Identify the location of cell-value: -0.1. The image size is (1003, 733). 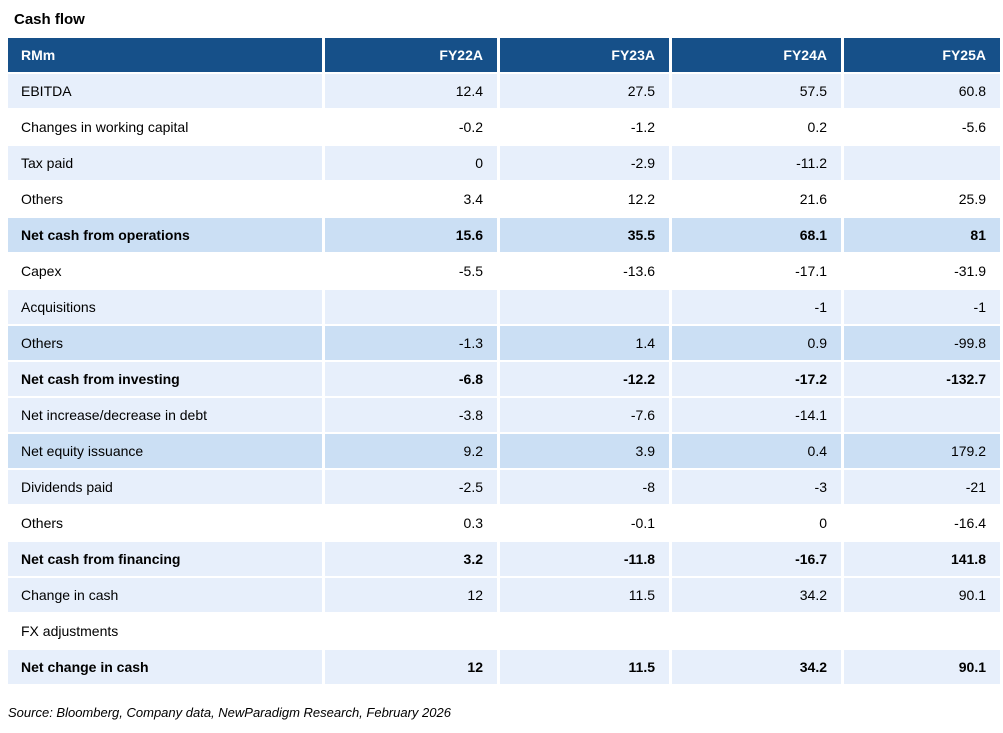
(584, 523).